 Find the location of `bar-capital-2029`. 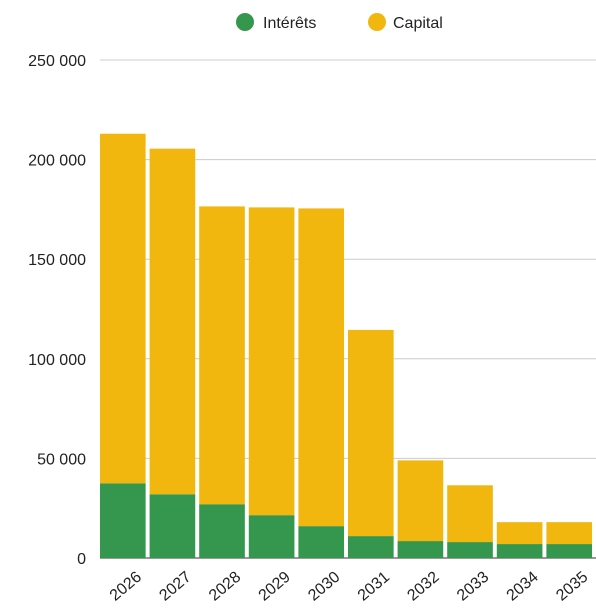

bar-capital-2029 is located at coordinates (271, 361).